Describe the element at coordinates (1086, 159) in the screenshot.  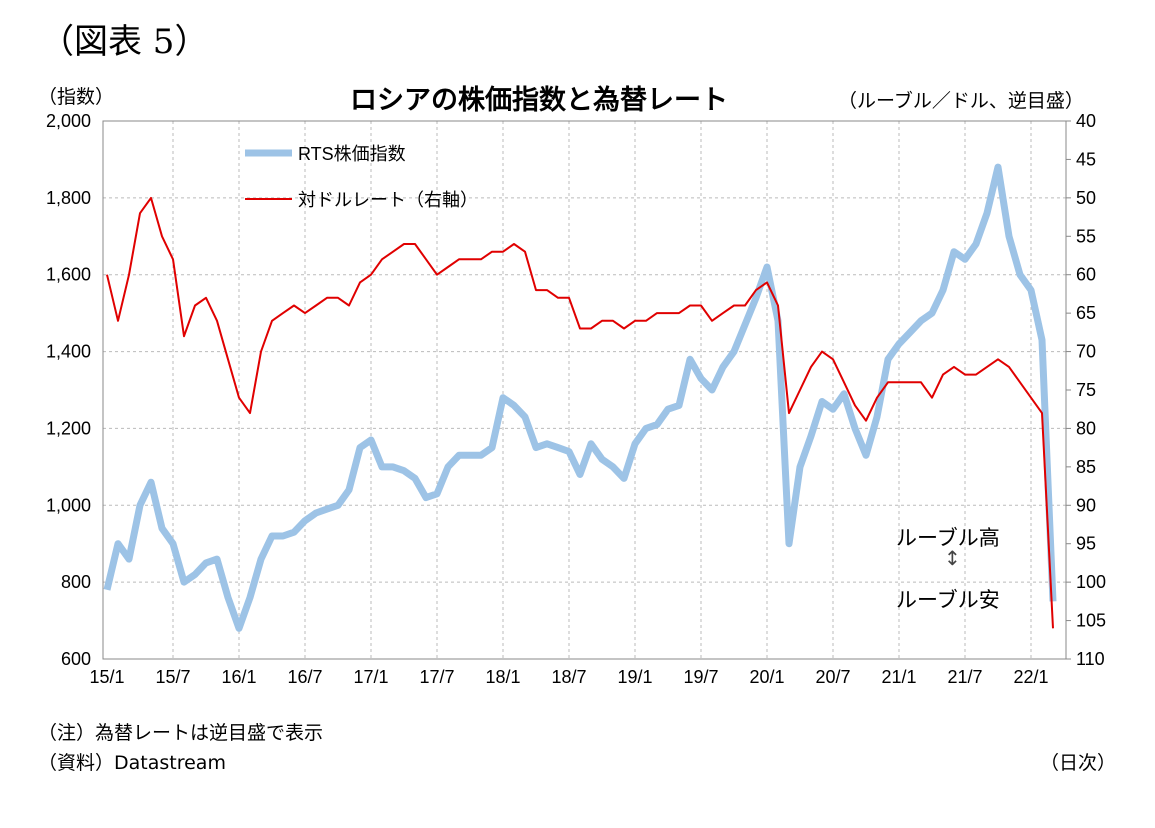
I see `y2-tick-label: 45` at that location.